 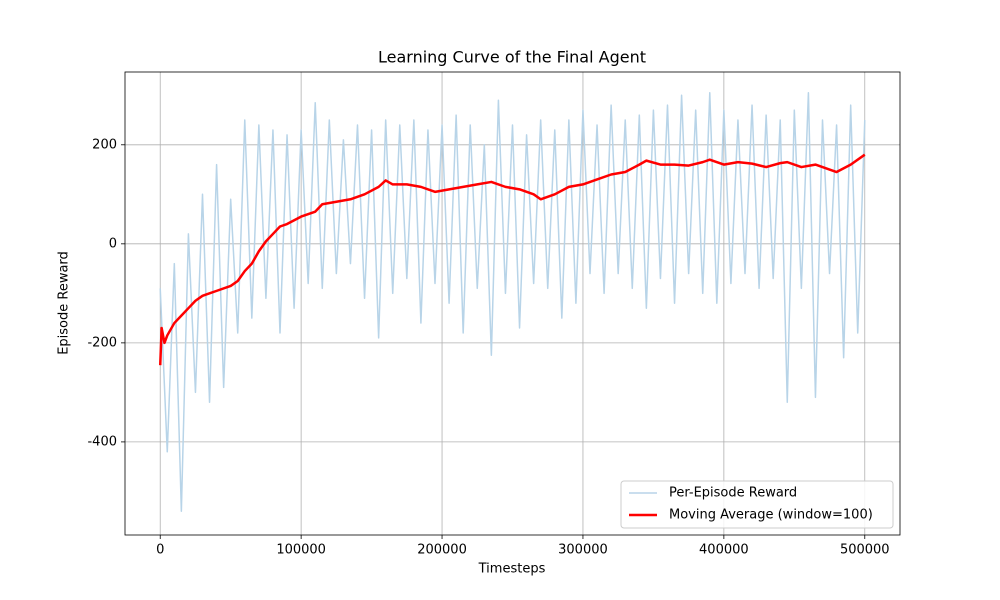 What do you see at coordinates (160, 550) in the screenshot?
I see `x-tick-label: 0` at bounding box center [160, 550].